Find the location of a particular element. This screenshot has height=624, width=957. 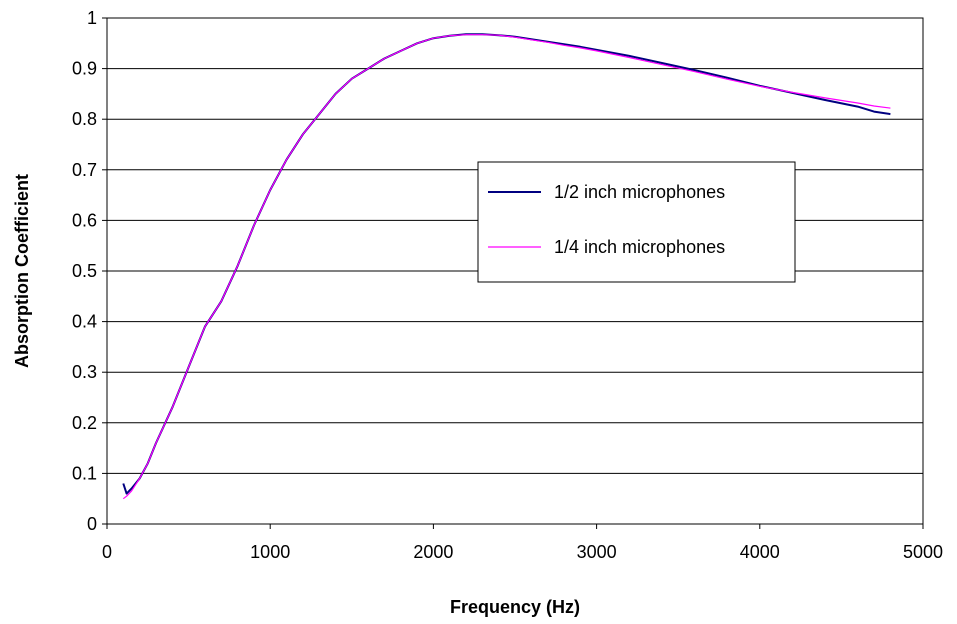

y-axis-ticks: 0 0.1 0.2 0.3 0.4 0.5 0.6 0.7 0.8 0.9 1 is located at coordinates (89, 271).